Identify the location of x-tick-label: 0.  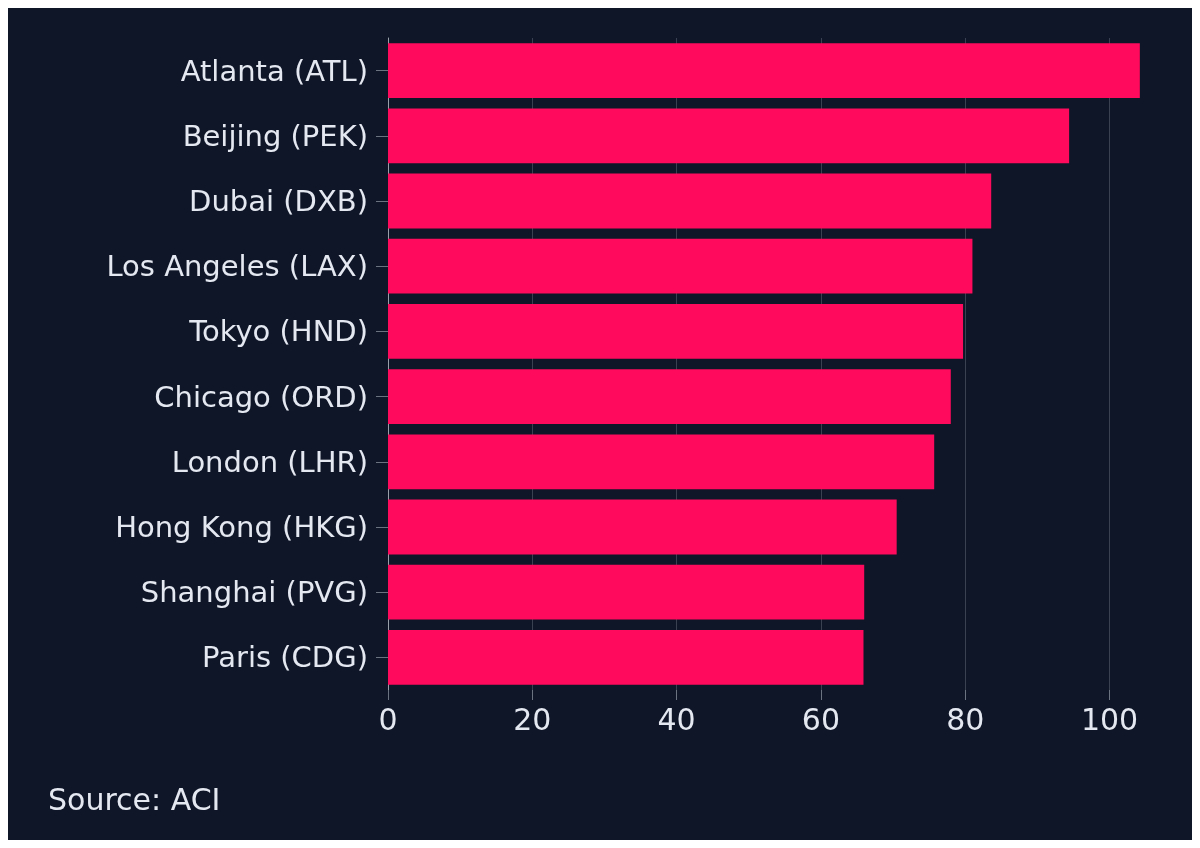
(388, 719).